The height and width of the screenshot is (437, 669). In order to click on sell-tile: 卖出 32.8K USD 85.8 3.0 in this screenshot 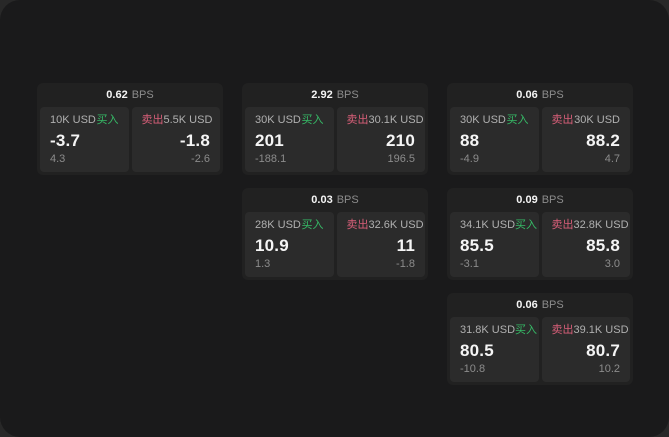, I will do `click(585, 244)`.